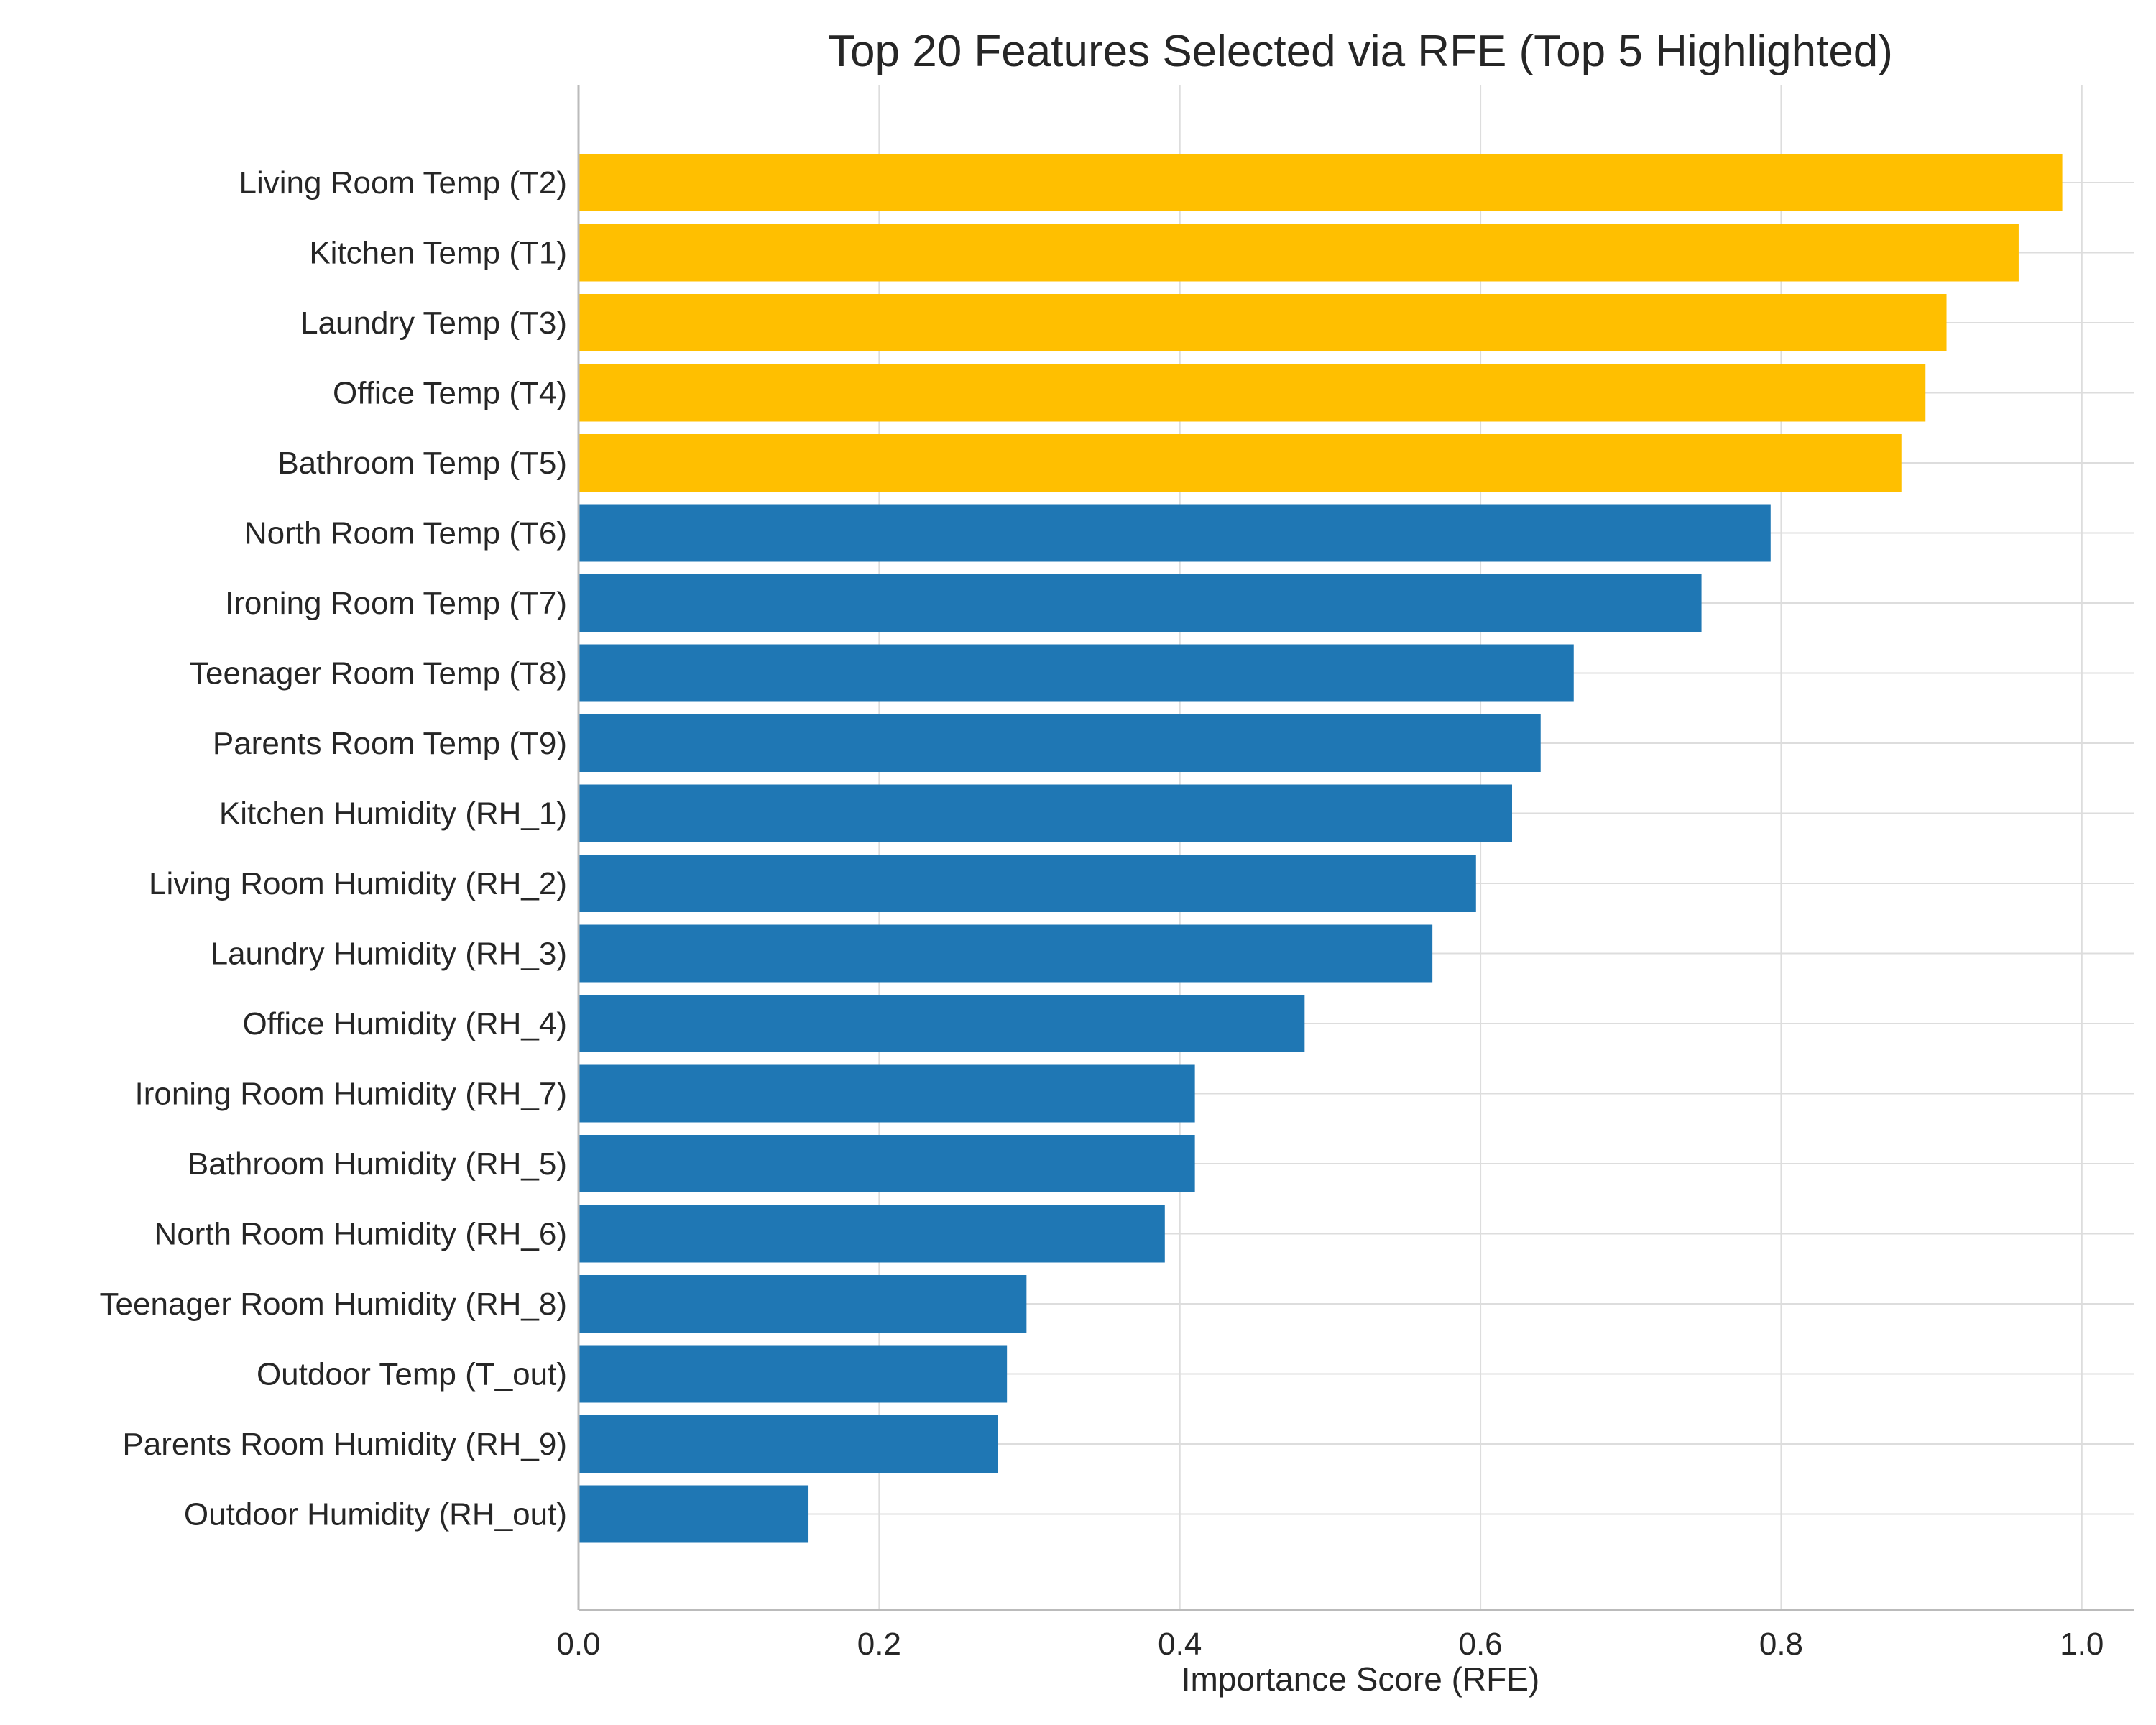 The height and width of the screenshot is (1725, 2156). Describe the element at coordinates (412, 1374) in the screenshot. I see `y-tick-label: Outdoor Temp (T_out)` at that location.